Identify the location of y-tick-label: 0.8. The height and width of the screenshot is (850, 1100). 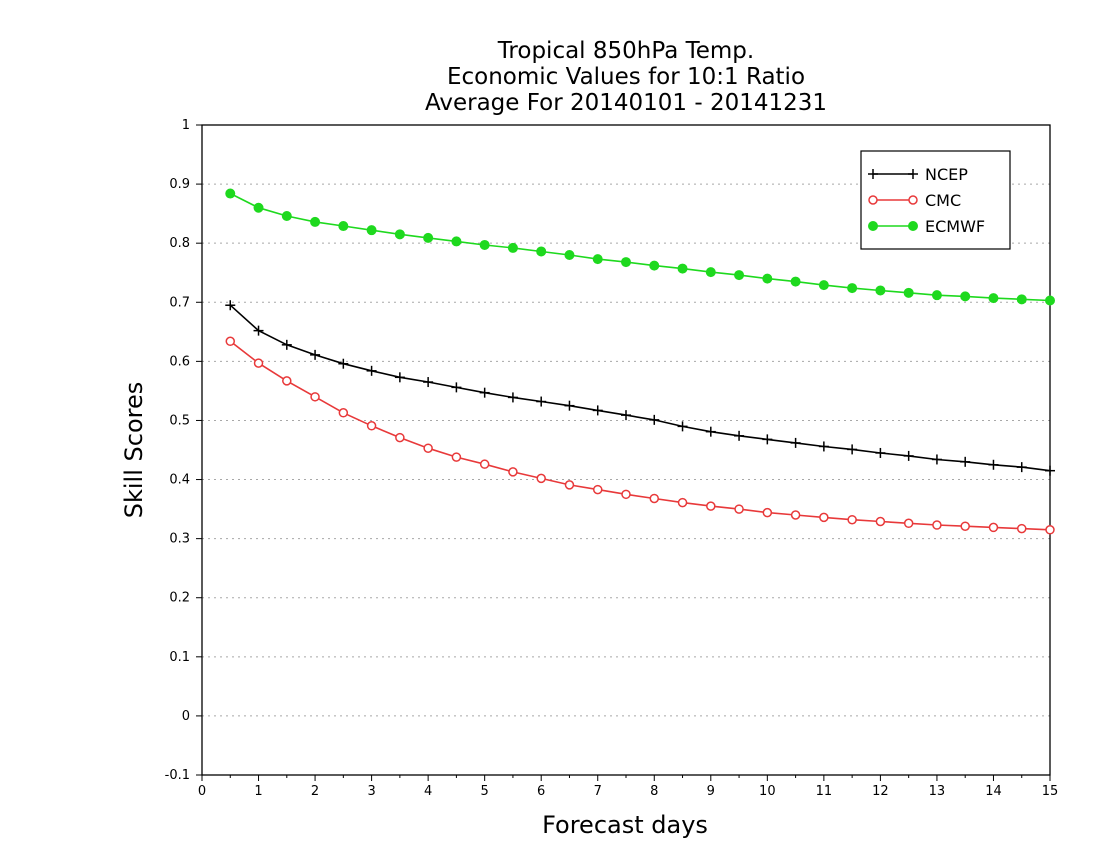
(179, 243).